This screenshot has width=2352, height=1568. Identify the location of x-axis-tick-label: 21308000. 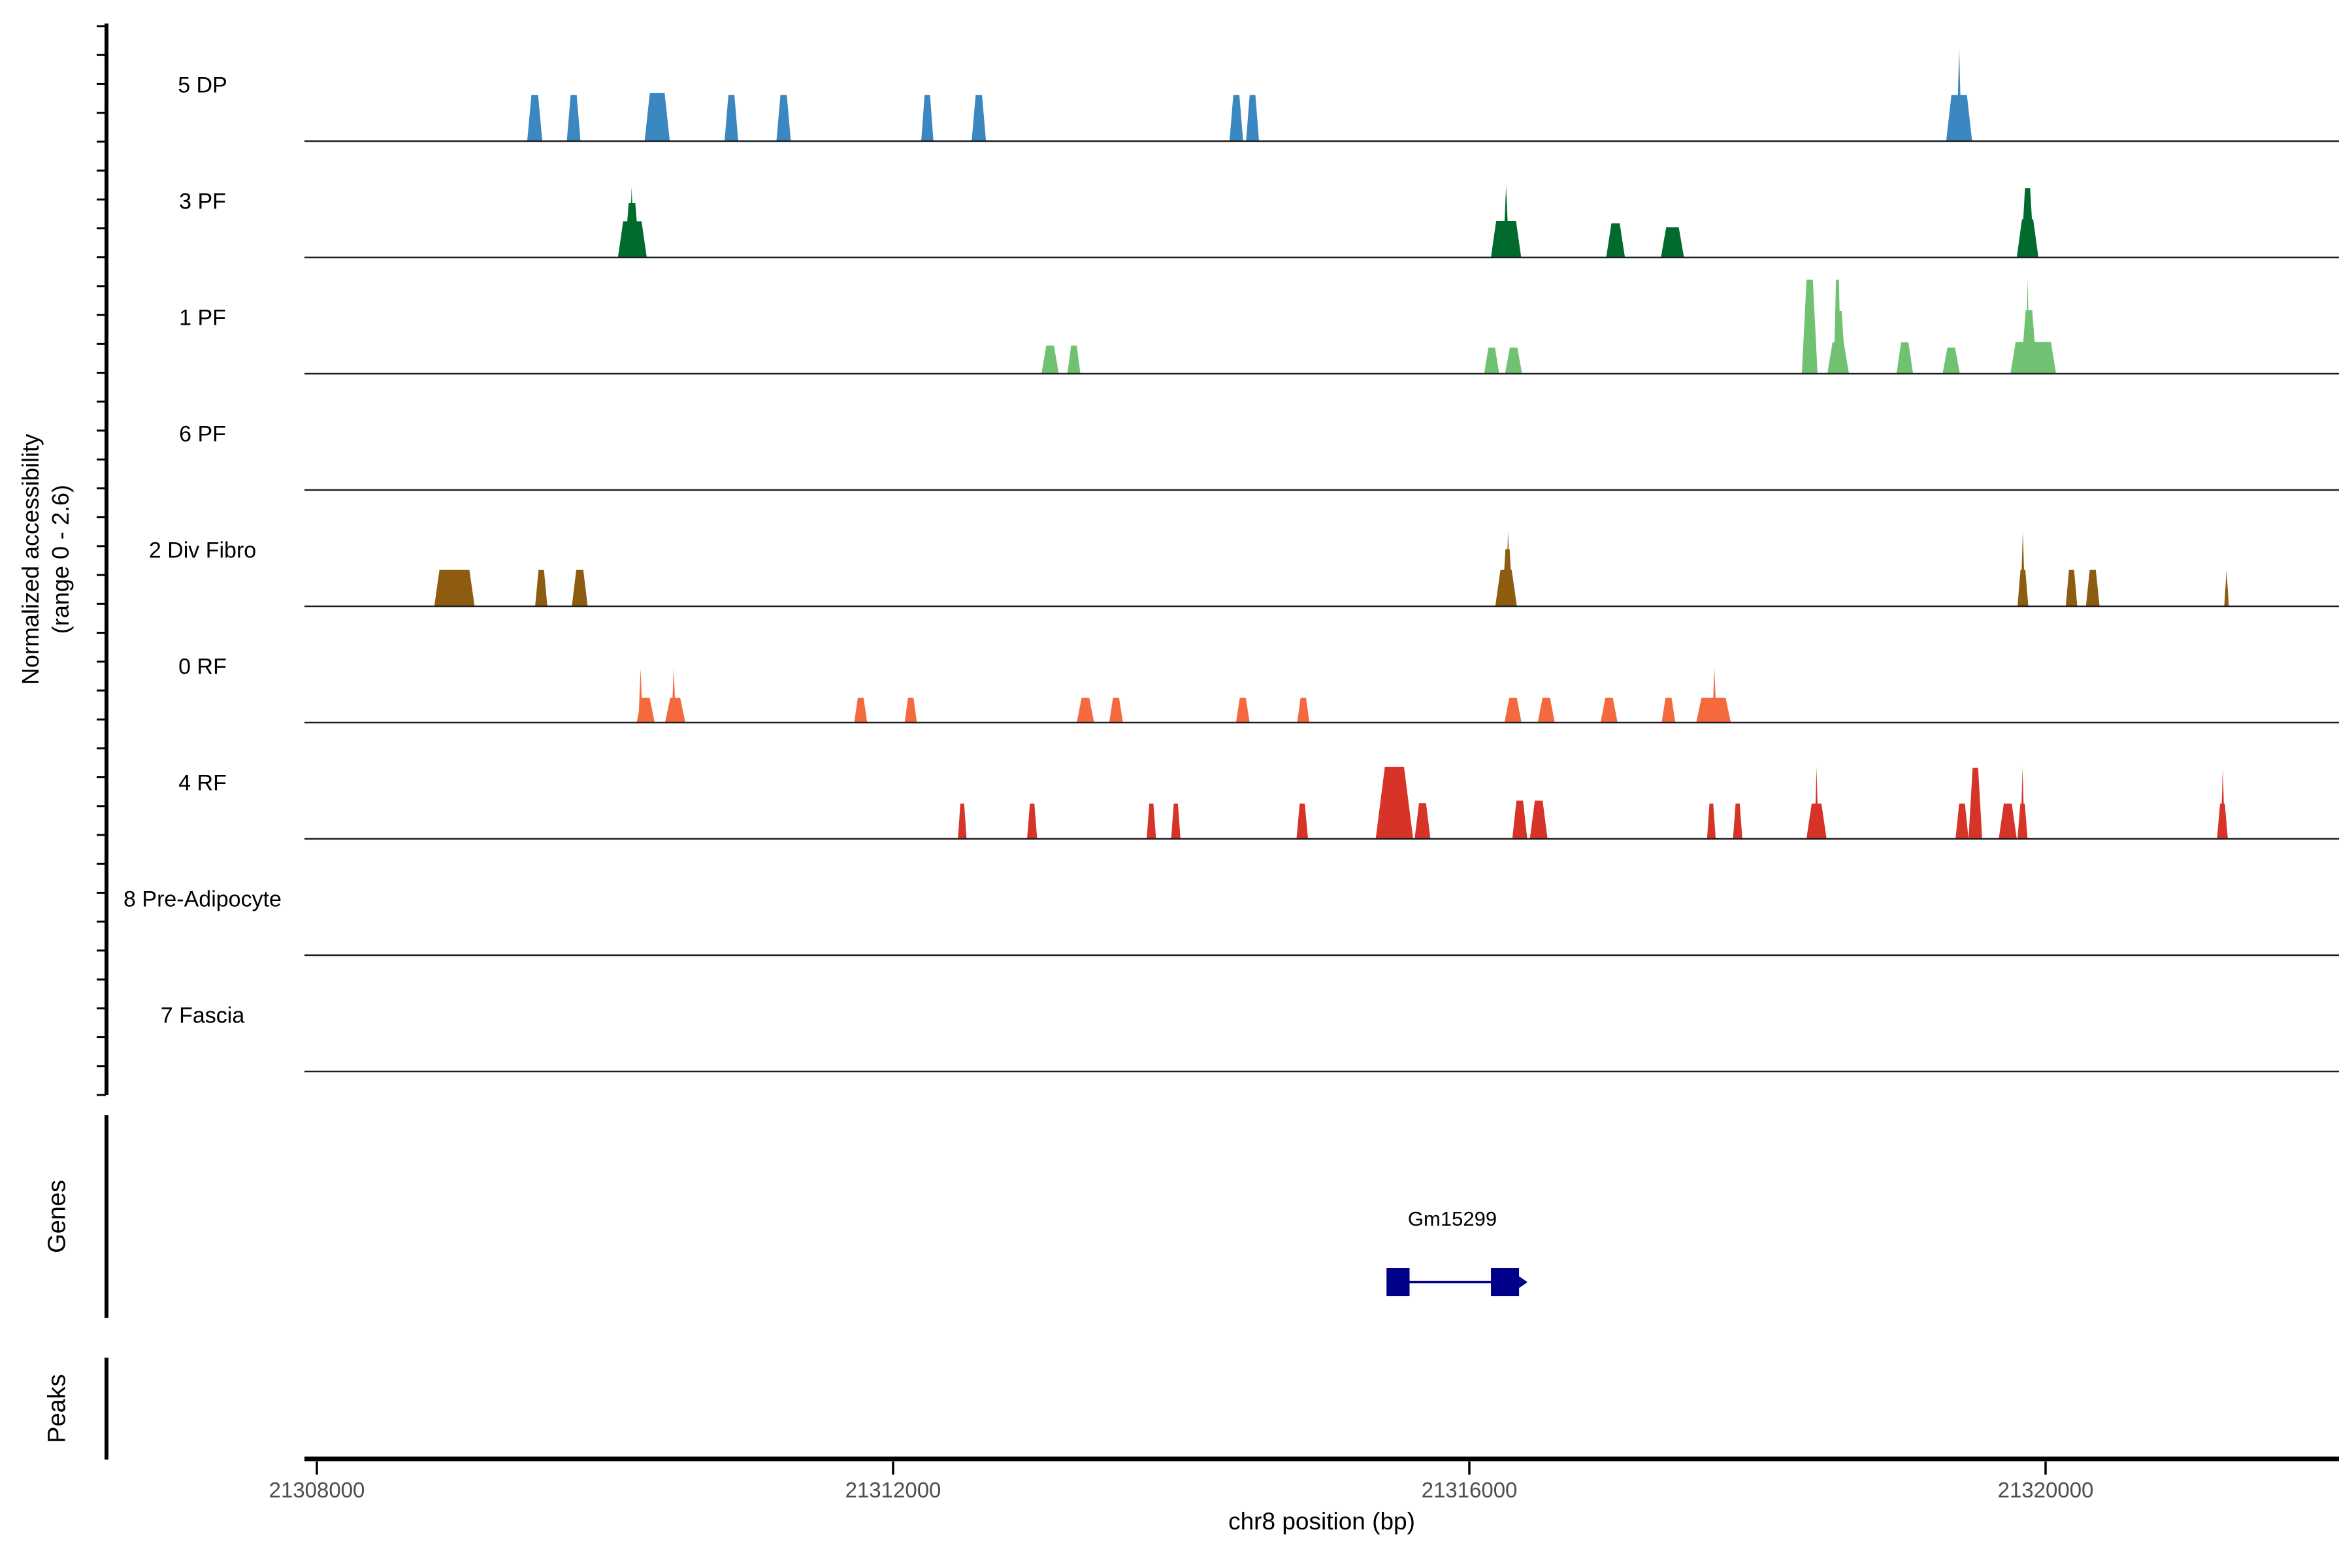
(317, 1490).